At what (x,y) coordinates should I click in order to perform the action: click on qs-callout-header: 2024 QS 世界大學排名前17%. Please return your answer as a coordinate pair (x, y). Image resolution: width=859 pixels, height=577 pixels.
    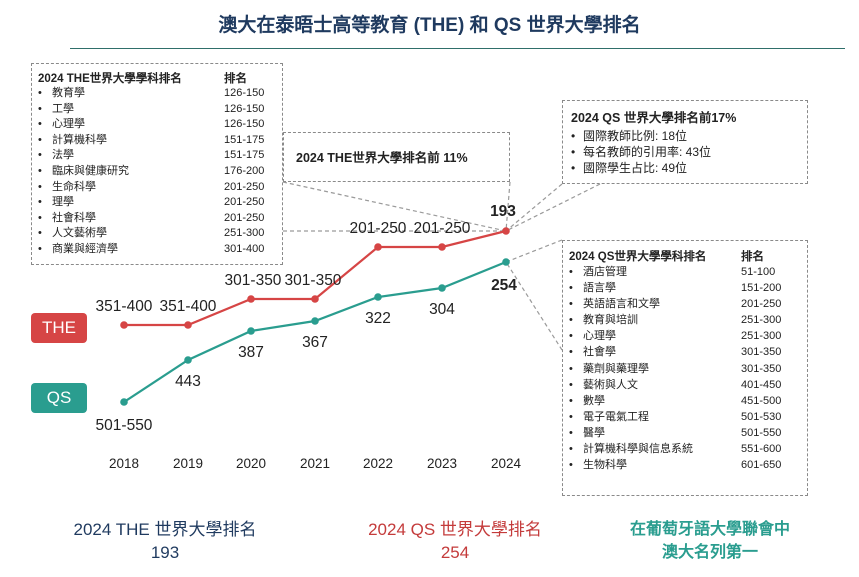
    Looking at the image, I should click on (654, 118).